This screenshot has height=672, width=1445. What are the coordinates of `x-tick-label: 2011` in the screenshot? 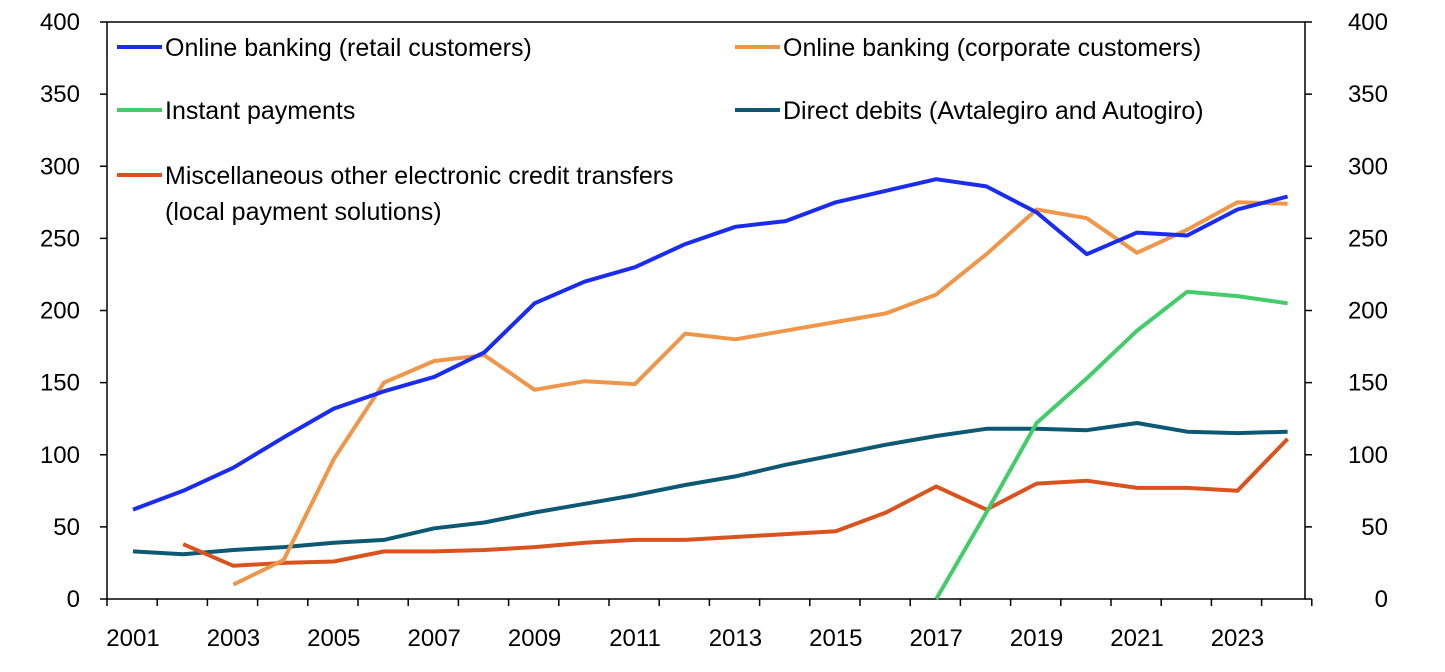 It's located at (635, 638).